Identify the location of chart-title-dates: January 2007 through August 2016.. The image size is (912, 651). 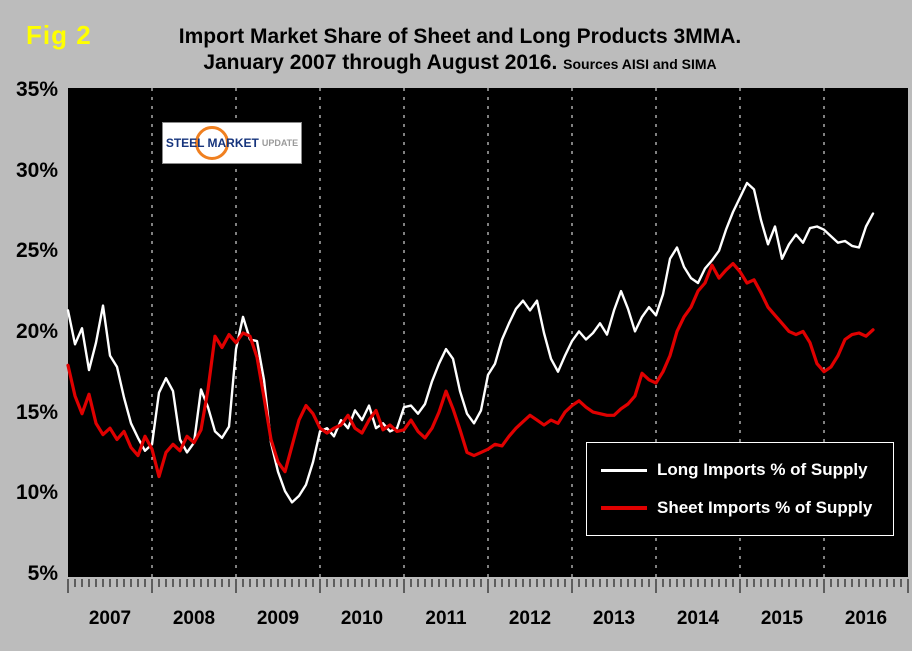
(380, 63).